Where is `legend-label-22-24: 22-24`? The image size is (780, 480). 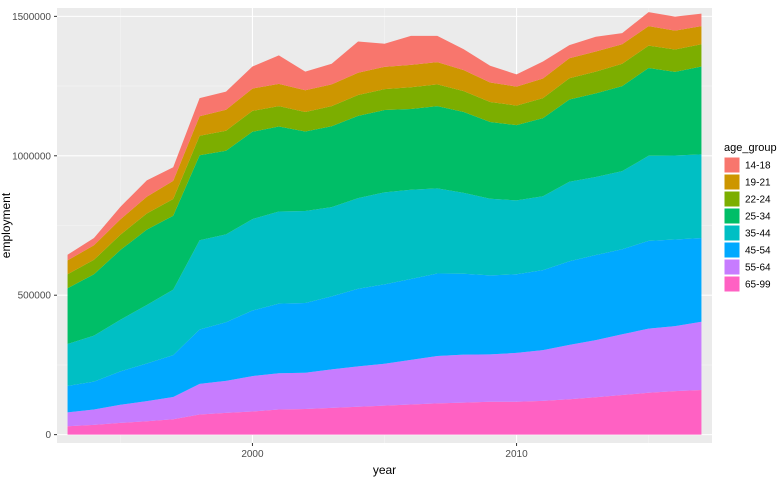
legend-label-22-24: 22-24 is located at coordinates (758, 200).